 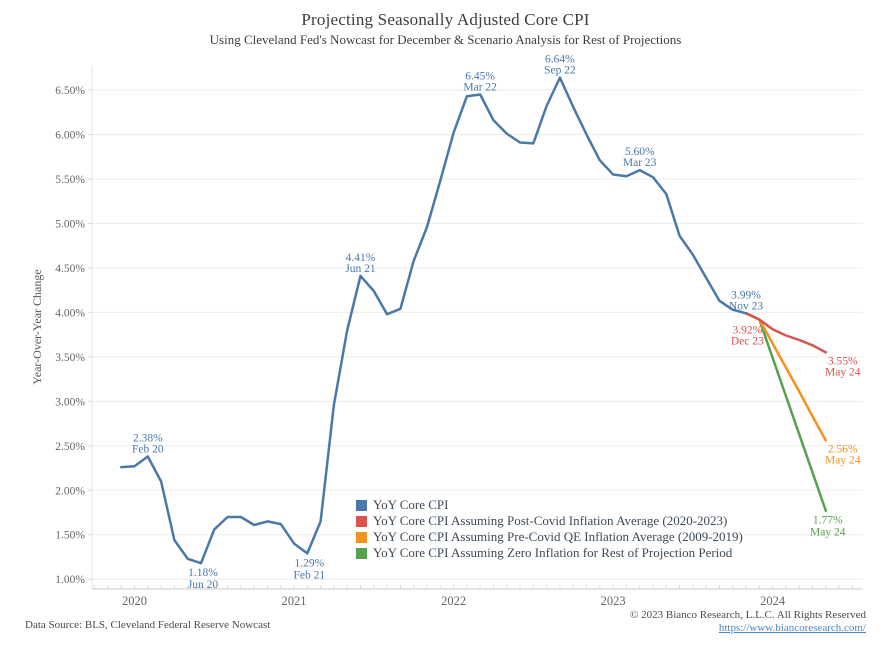 What do you see at coordinates (792, 628) in the screenshot?
I see `website-link: https://www.biancoresearch.com/` at bounding box center [792, 628].